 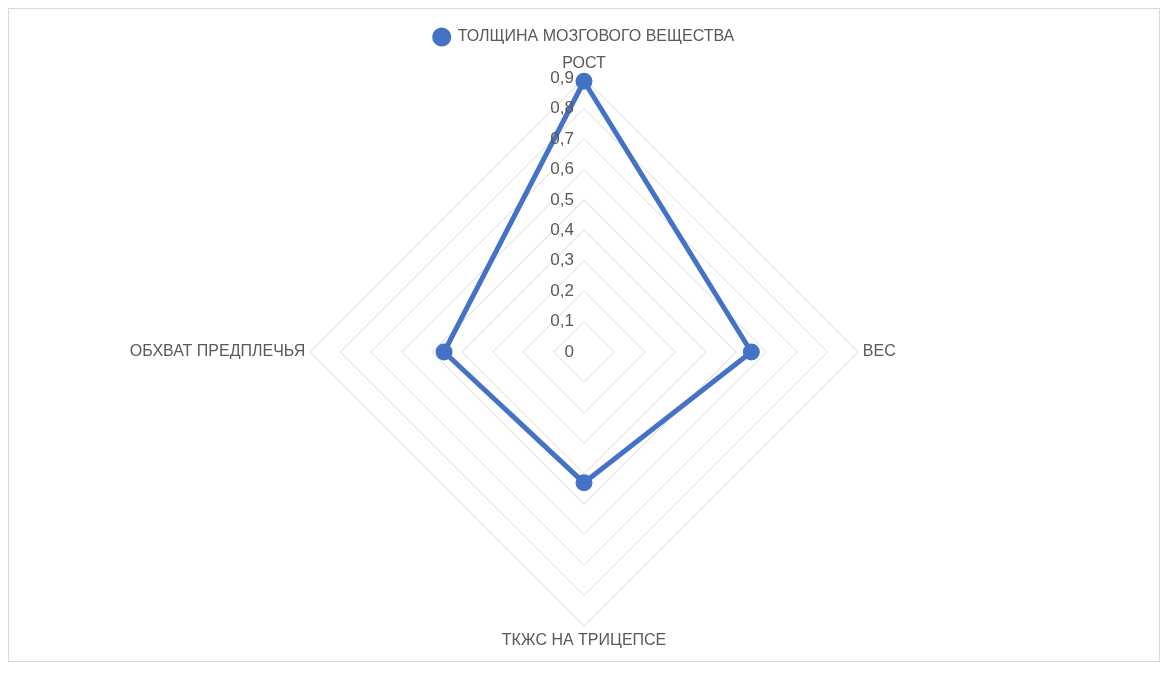 What do you see at coordinates (562, 290) in the screenshot?
I see `y-tick-label: 0,2` at bounding box center [562, 290].